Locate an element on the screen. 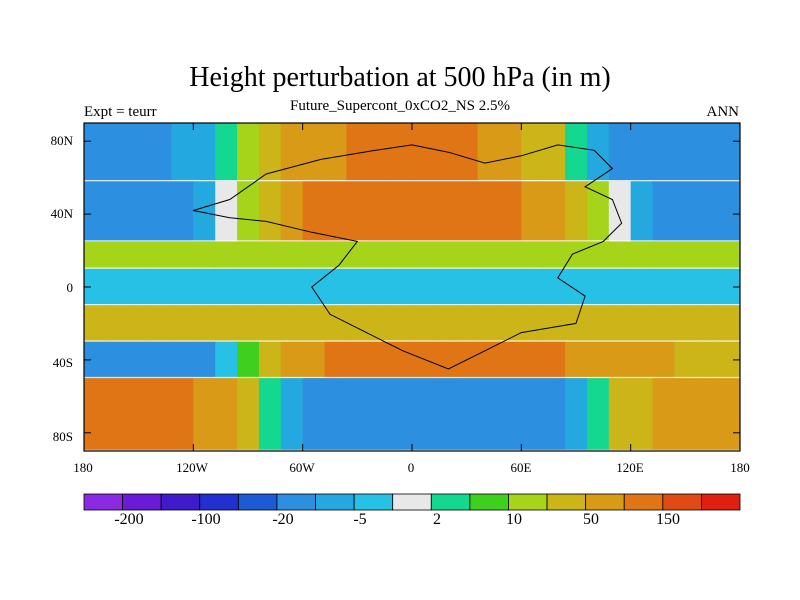 The image size is (800, 600). y-tick-label: 80S is located at coordinates (62, 436).